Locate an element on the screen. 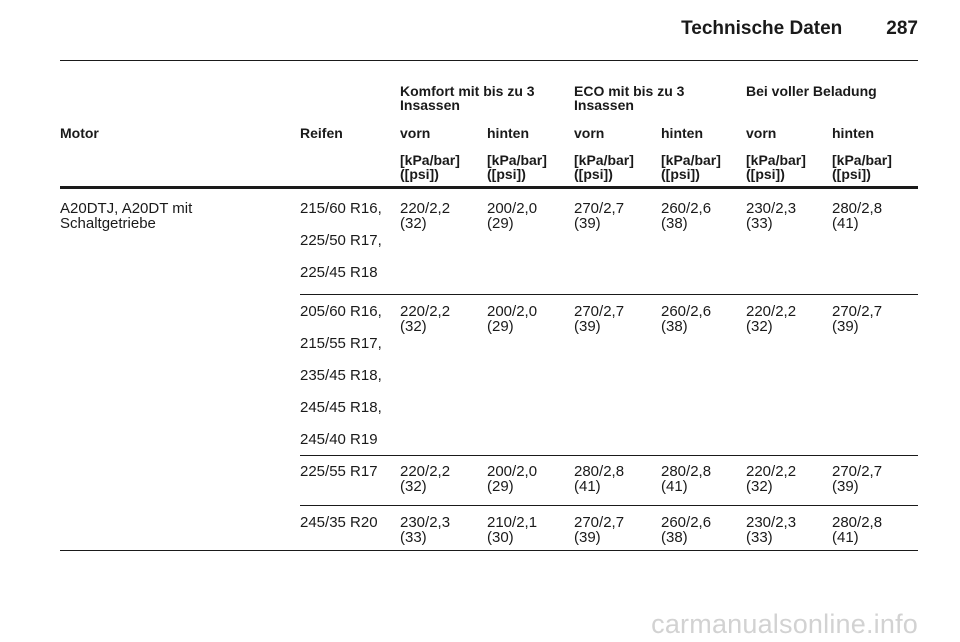  motor-name: A20DTJ, A20DT mit Schaltgetriebe is located at coordinates (126, 216).